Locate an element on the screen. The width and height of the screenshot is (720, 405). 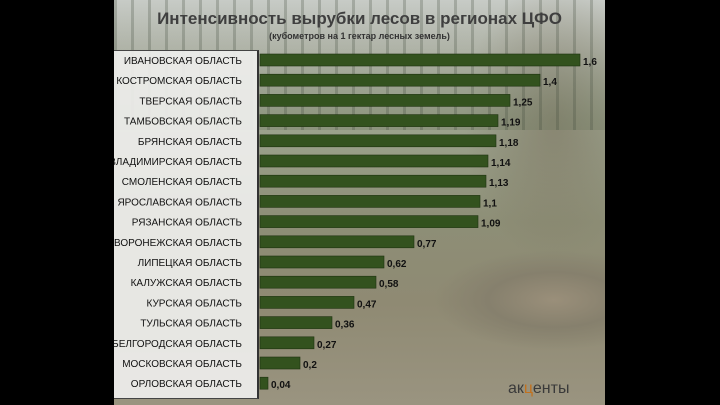
value-label: 0,77 is located at coordinates (427, 244).